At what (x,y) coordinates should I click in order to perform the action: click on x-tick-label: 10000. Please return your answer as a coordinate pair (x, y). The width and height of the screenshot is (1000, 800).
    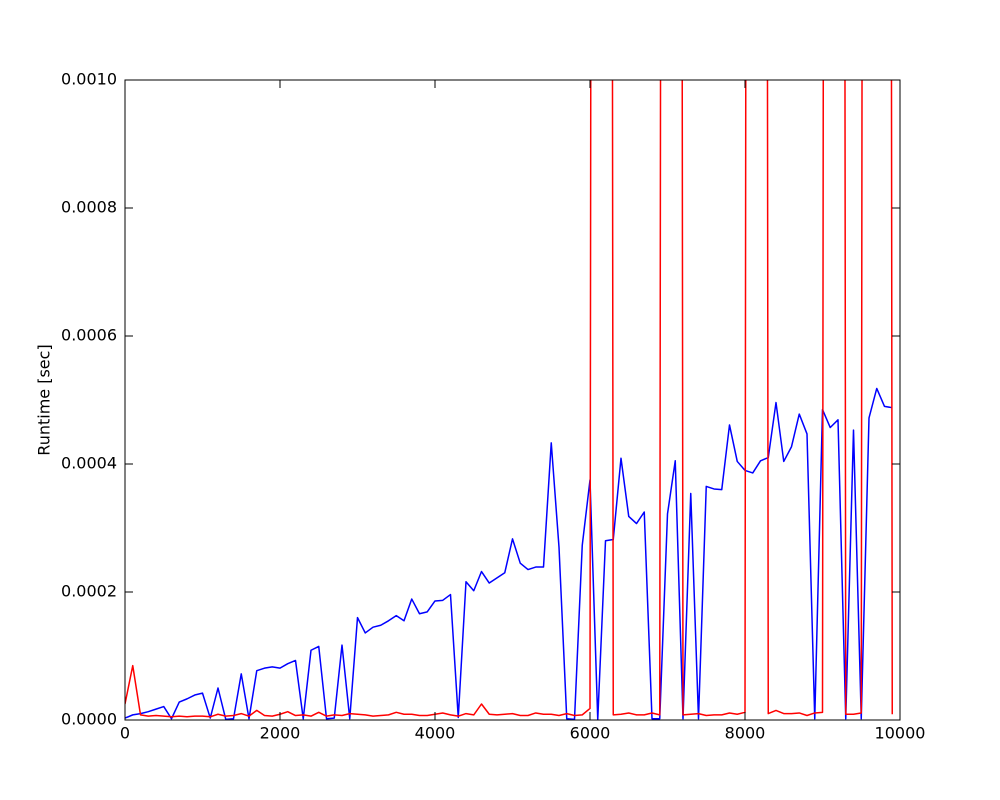
    Looking at the image, I should click on (900, 733).